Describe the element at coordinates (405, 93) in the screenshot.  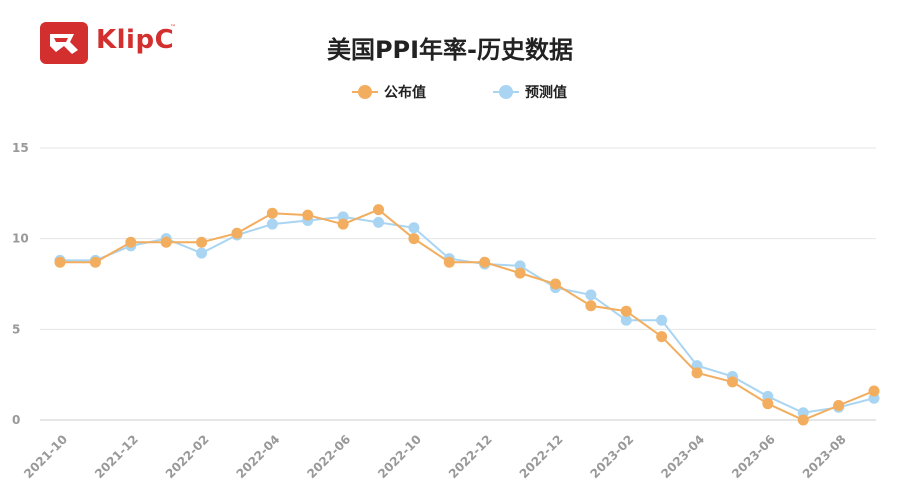
I see `legend-label-published: 公布值` at that location.